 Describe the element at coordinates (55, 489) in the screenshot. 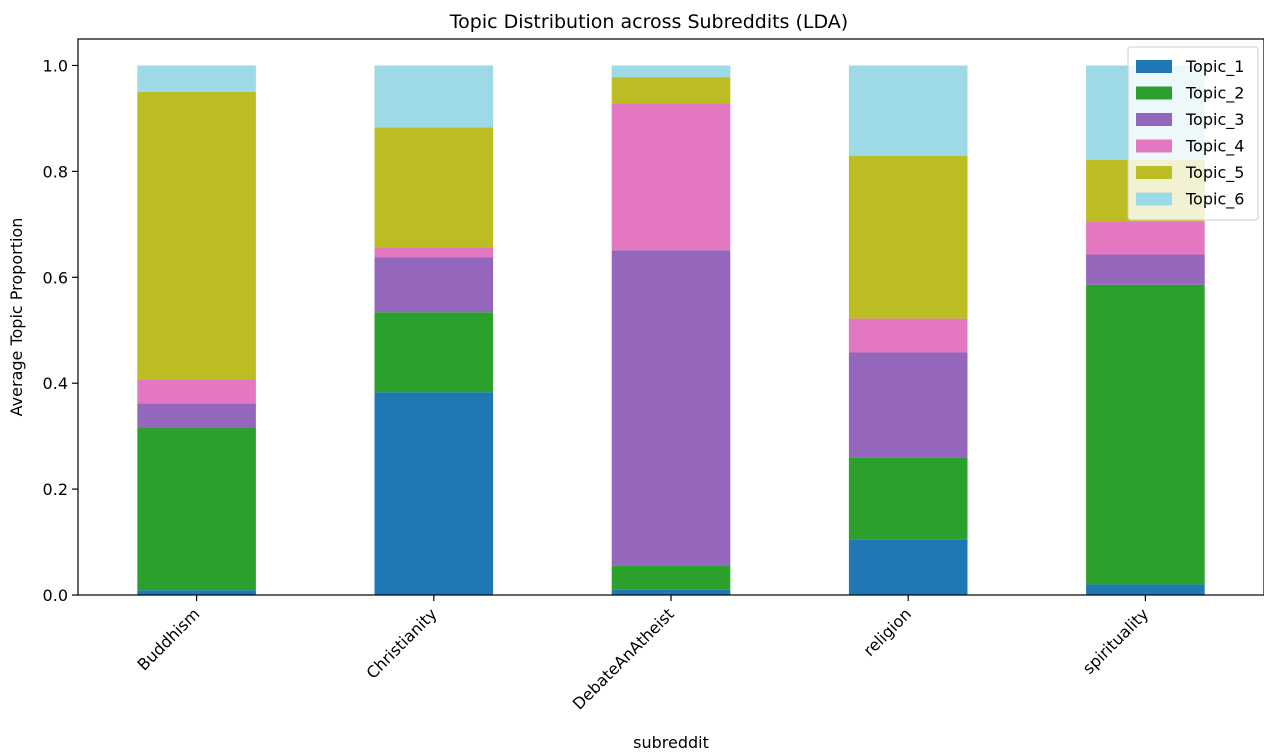

I see `y-tick-label: 0.2` at that location.